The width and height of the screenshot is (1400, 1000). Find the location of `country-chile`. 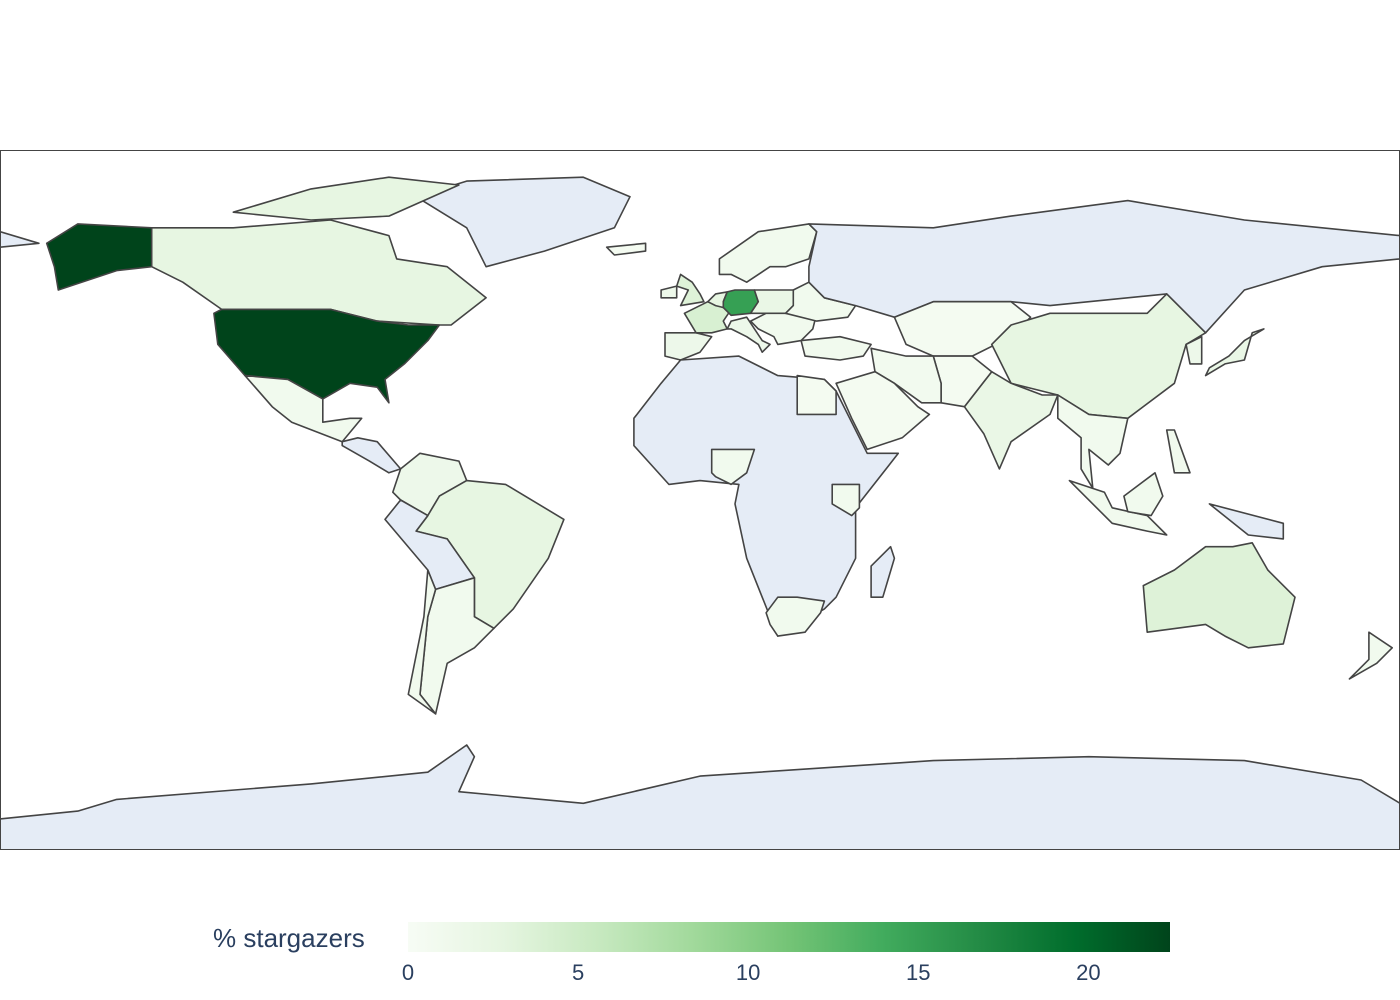

country-chile is located at coordinates (422, 642).